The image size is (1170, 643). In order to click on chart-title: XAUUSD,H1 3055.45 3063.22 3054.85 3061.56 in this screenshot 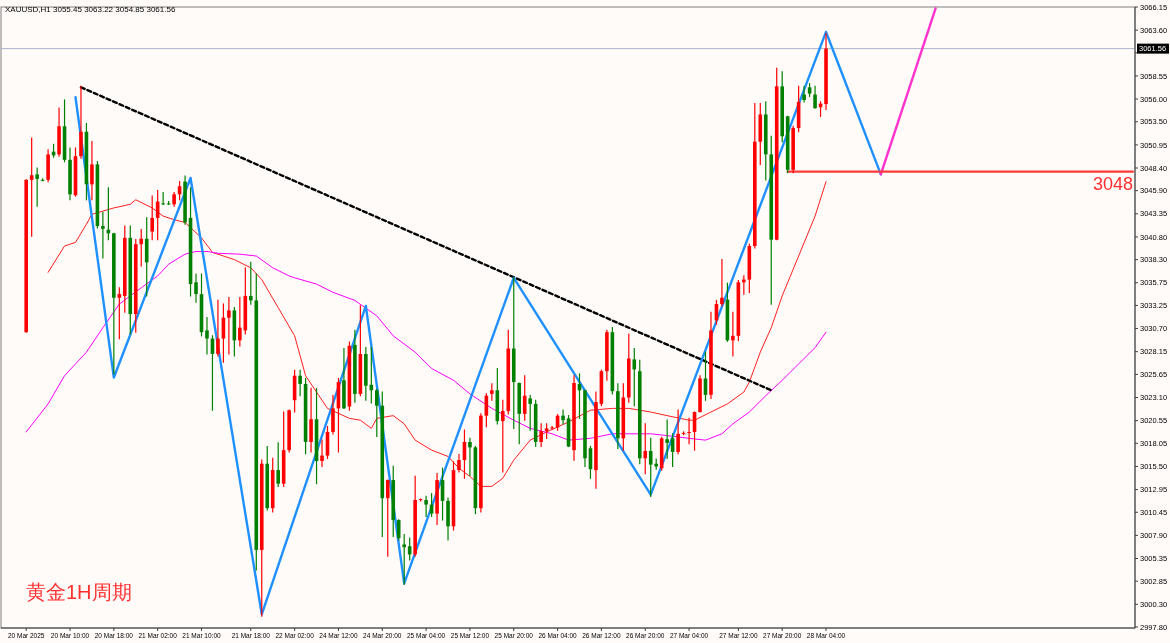, I will do `click(90, 9)`.